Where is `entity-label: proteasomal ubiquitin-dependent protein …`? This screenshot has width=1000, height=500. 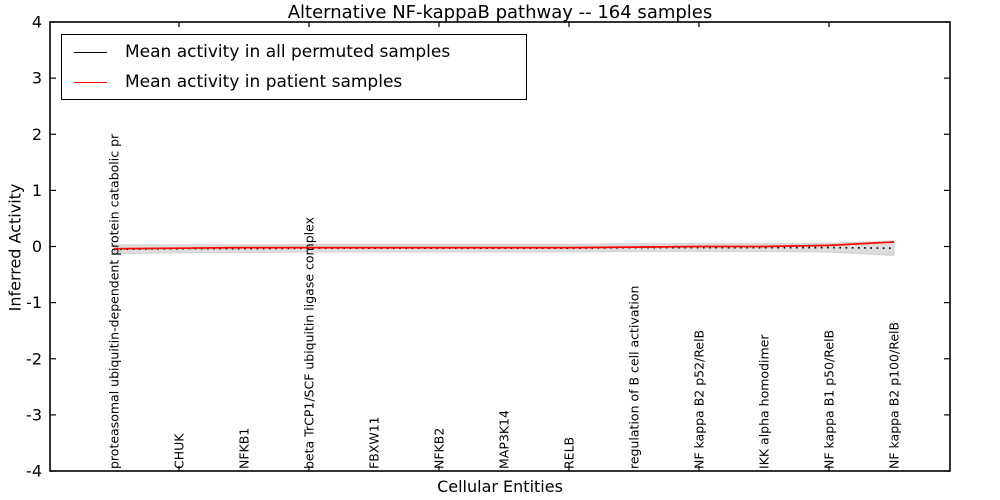 entity-label: proteasomal ubiquitin-dependent protein … is located at coordinates (113, 301).